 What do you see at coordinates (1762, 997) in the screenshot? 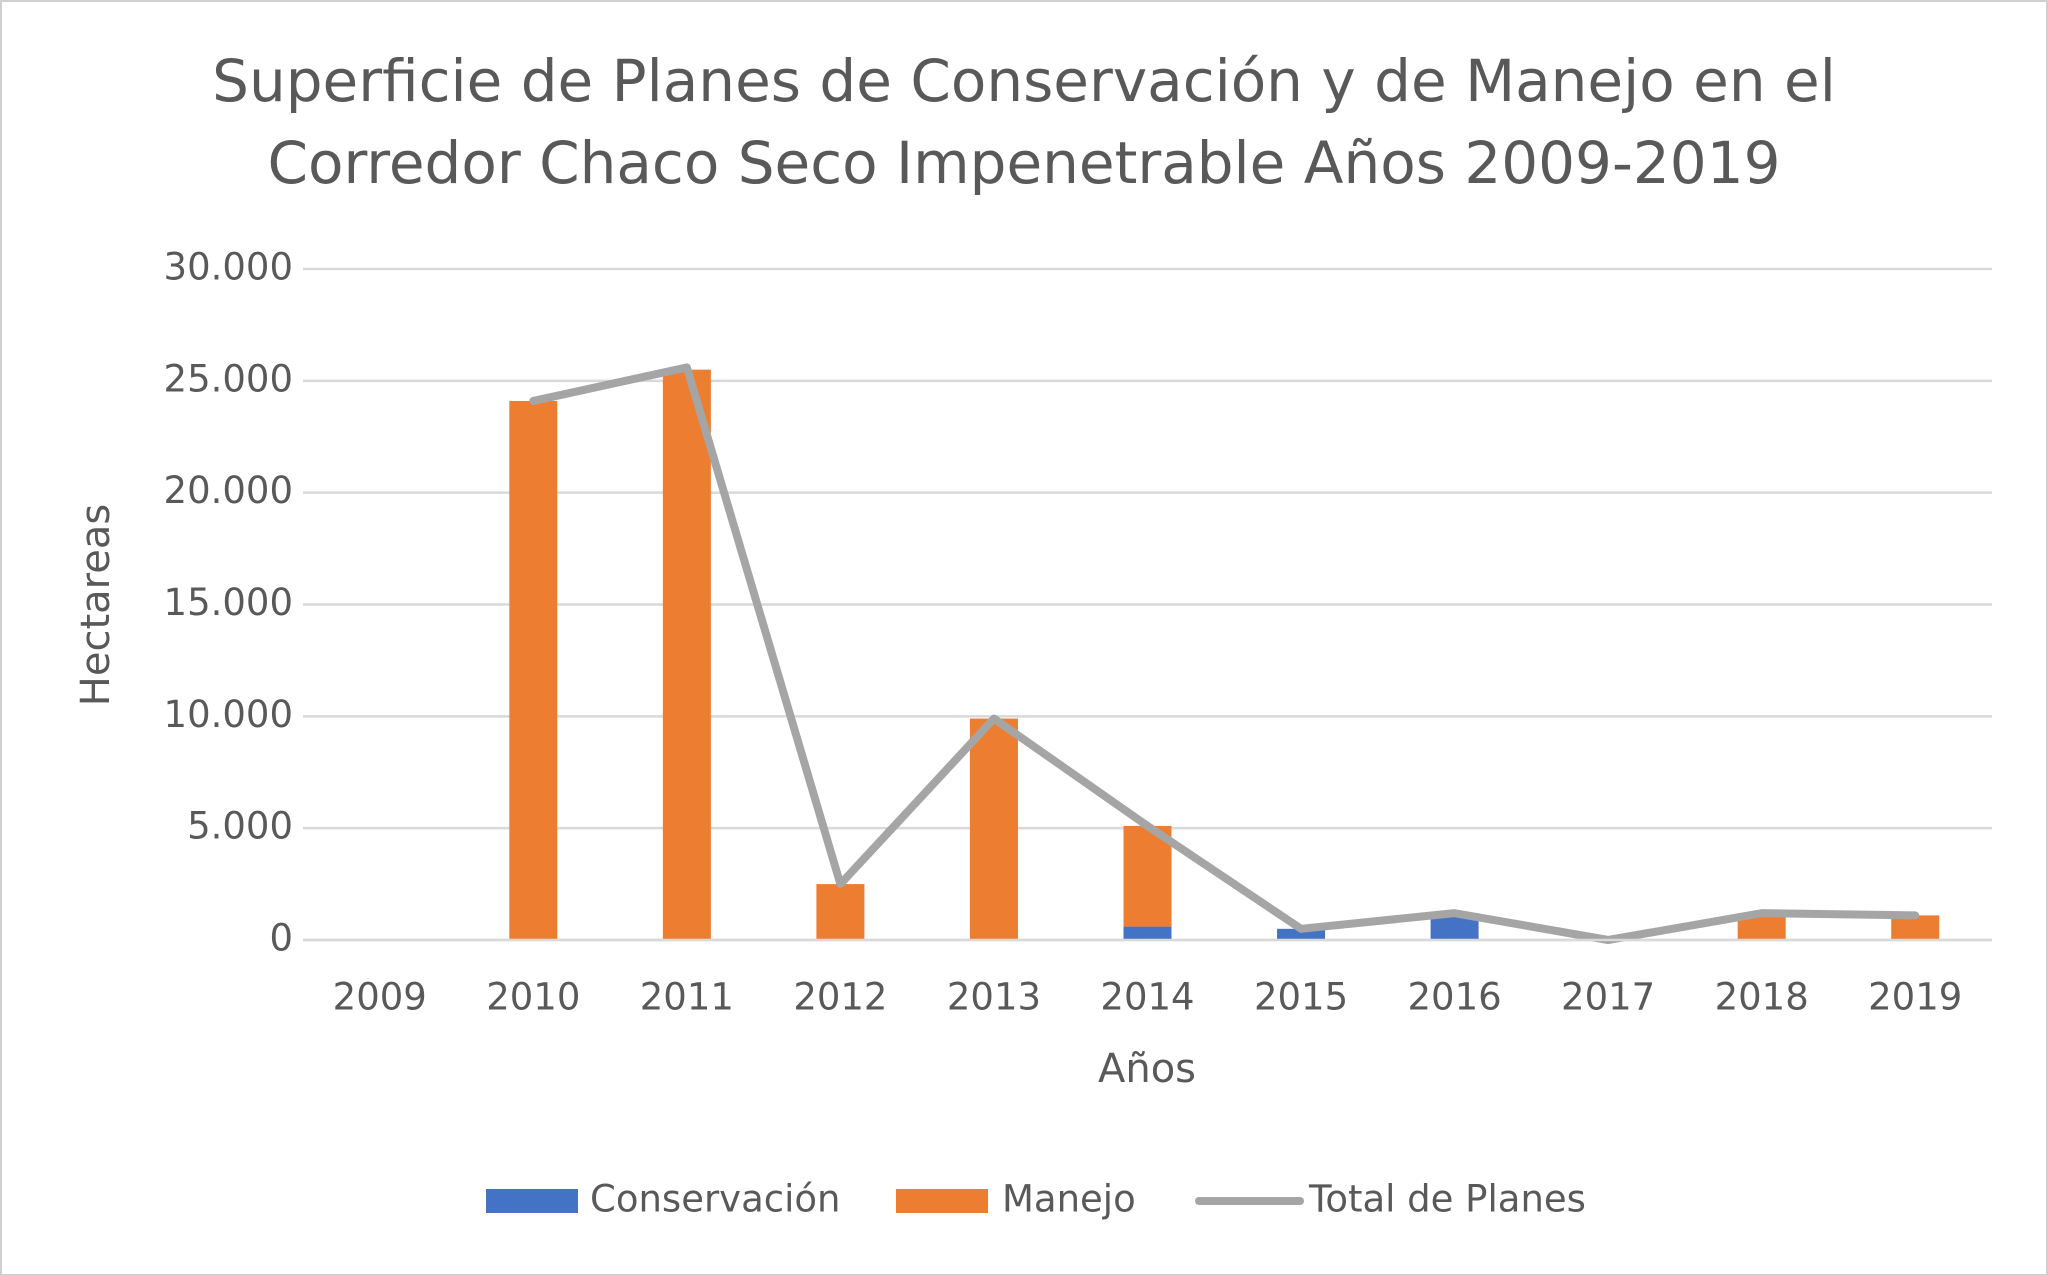
I see `x-tick-label: 2018` at bounding box center [1762, 997].